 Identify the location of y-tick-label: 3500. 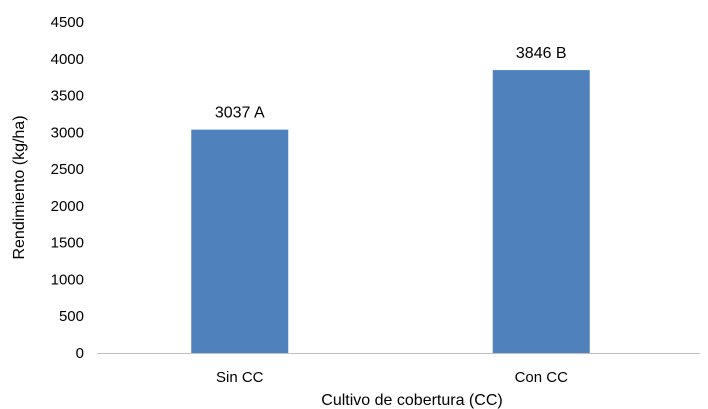
(67, 96).